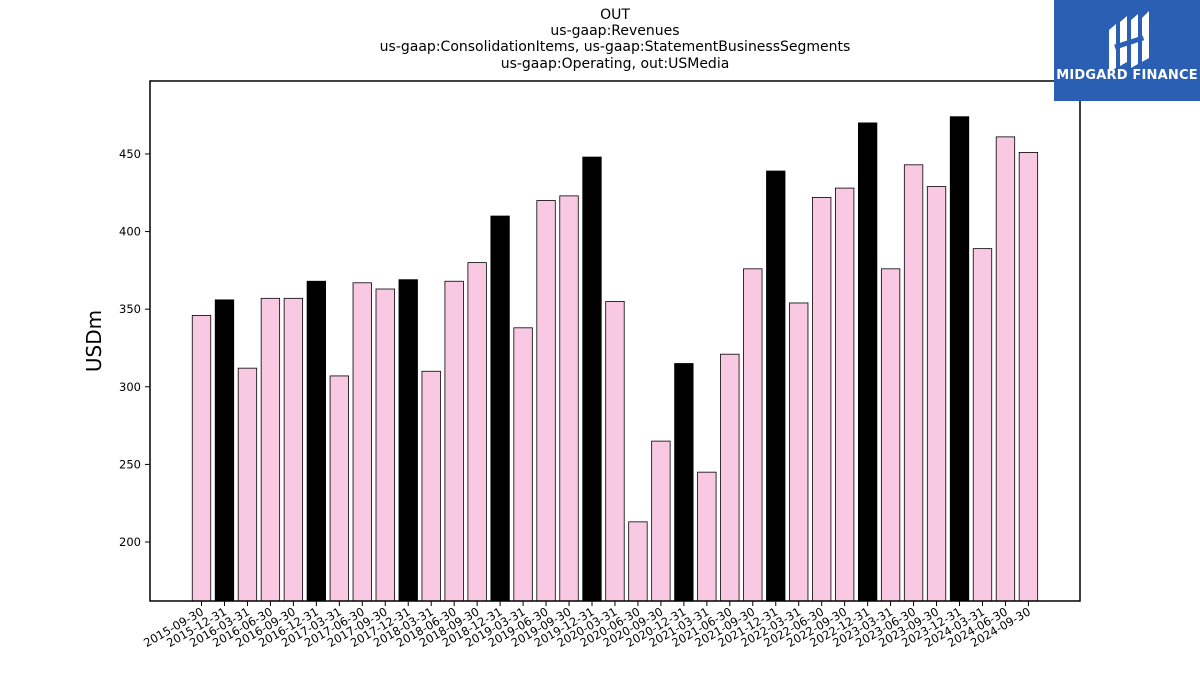 The width and height of the screenshot is (1200, 675). What do you see at coordinates (130, 542) in the screenshot?
I see `y-tick-label: 200` at bounding box center [130, 542].